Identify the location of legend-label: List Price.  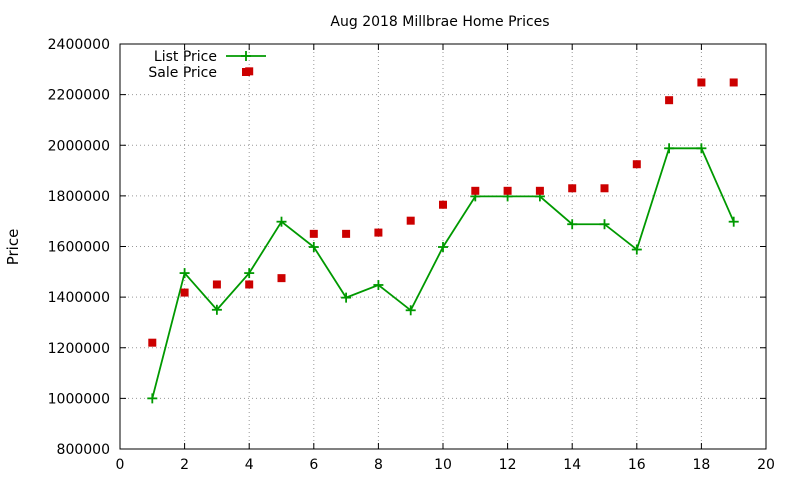
(185, 57).